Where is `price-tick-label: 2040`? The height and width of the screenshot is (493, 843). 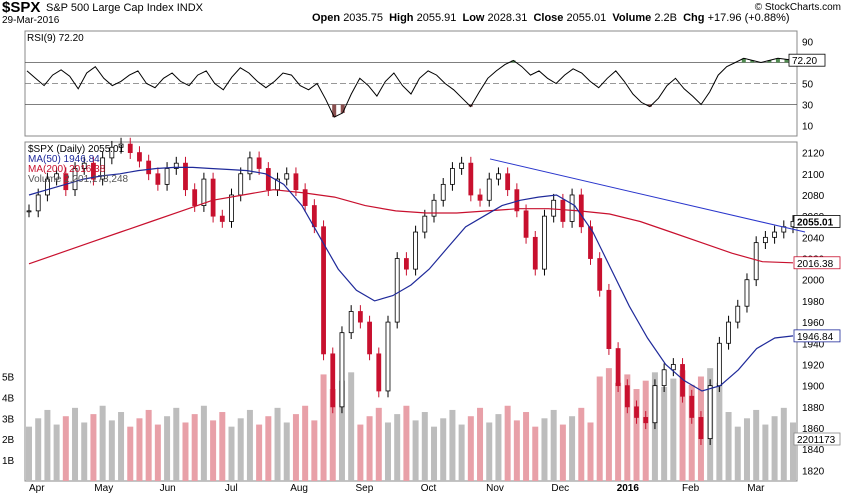
price-tick-label: 2040 is located at coordinates (813, 238).